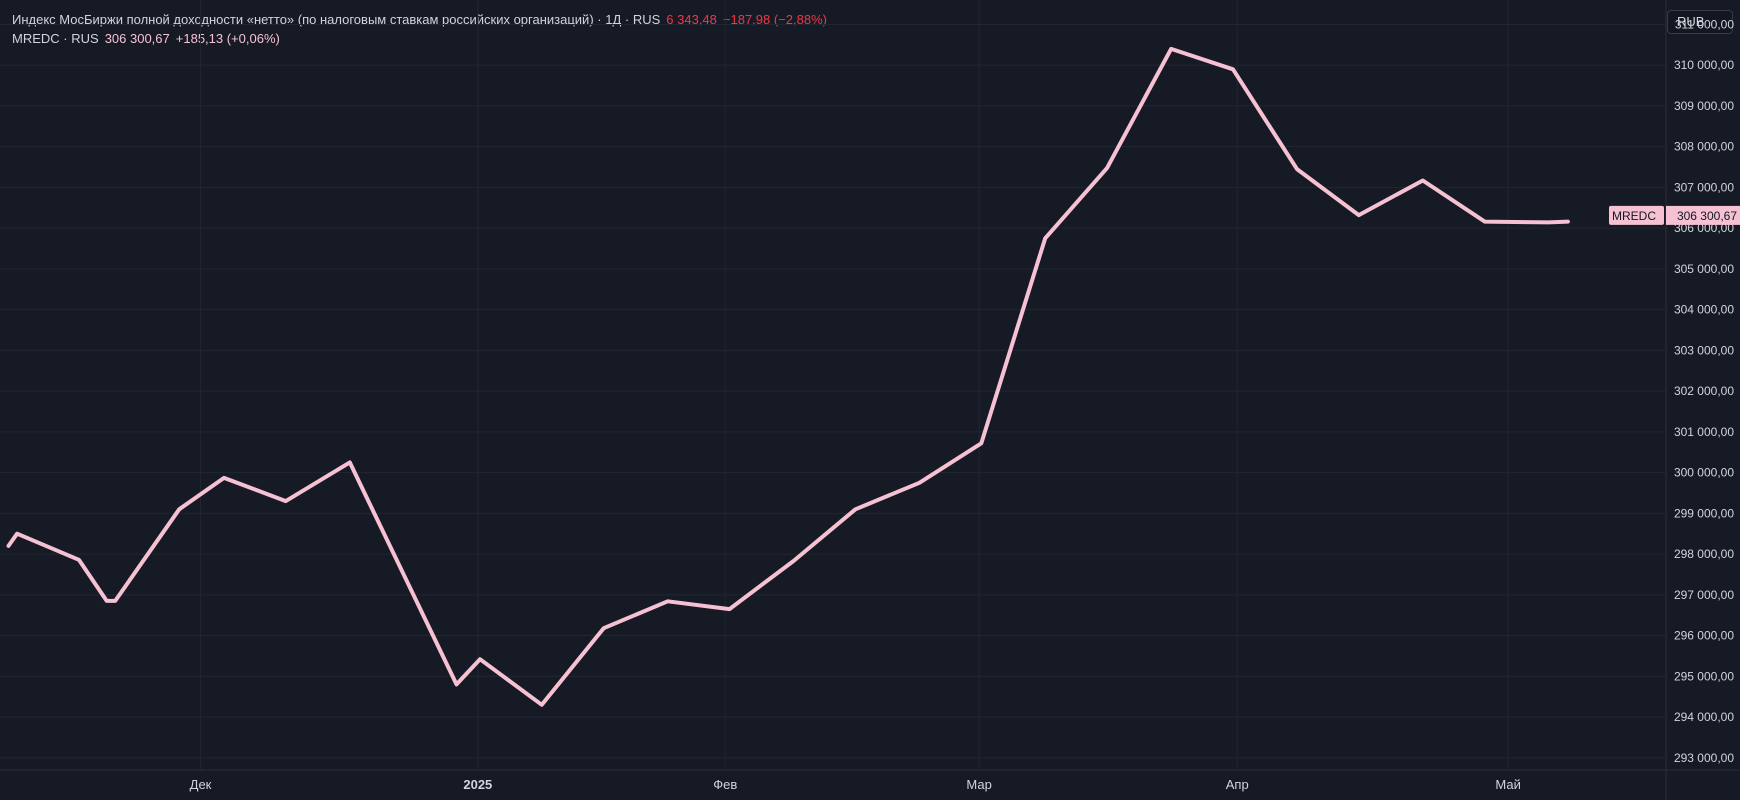 The image size is (1740, 800). What do you see at coordinates (1704, 473) in the screenshot?
I see `price-axis-tick-label: 300 000,00` at bounding box center [1704, 473].